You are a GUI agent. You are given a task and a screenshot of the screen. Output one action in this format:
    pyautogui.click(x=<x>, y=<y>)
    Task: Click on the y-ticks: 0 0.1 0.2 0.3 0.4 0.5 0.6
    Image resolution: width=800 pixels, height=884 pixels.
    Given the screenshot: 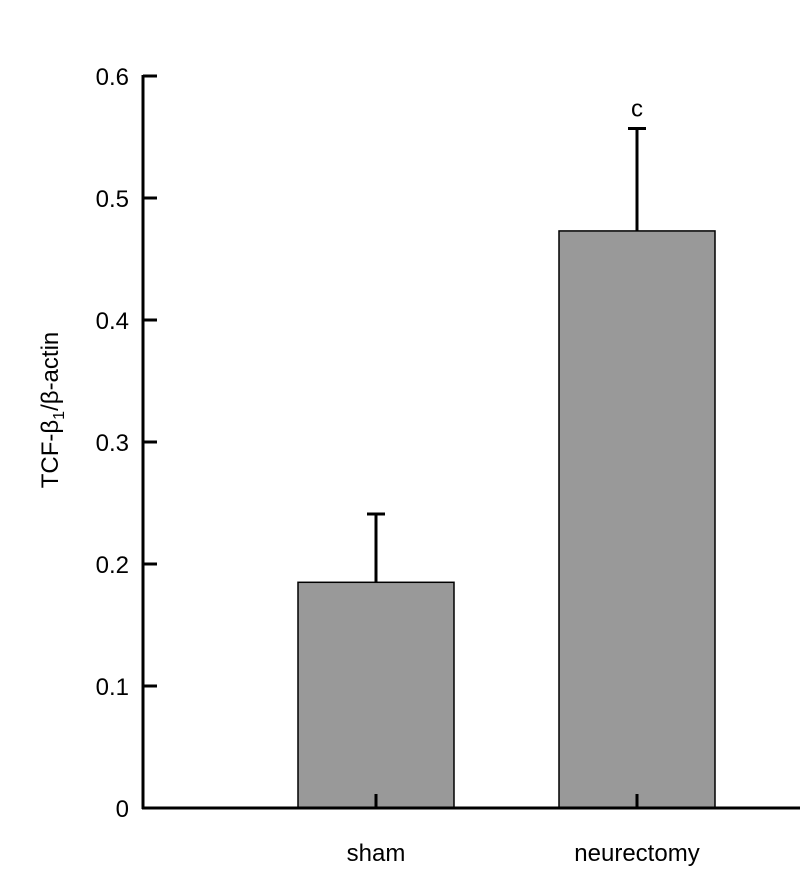 What is the action you would take?
    pyautogui.click(x=126, y=443)
    